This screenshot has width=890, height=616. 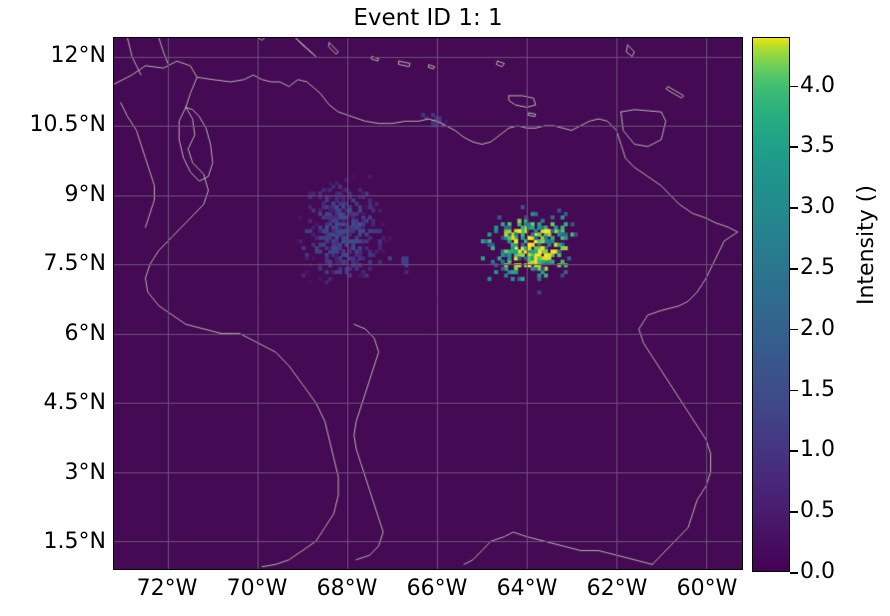 I want to click on y-tick-label: 1.5°N, so click(x=74, y=542).